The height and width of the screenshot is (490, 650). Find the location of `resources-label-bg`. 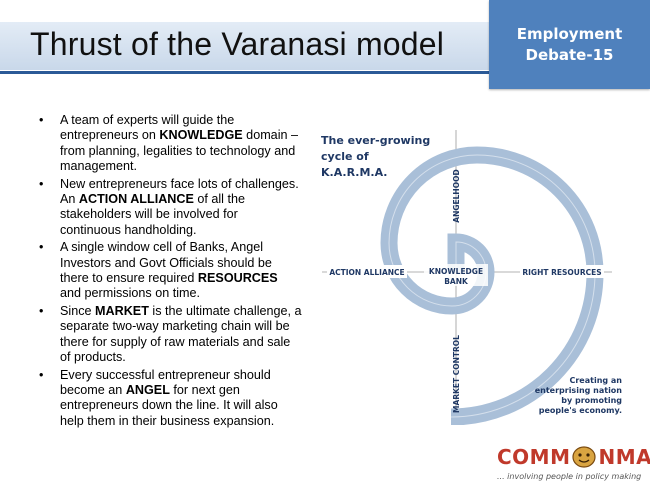

resources-label-bg is located at coordinates (562, 271).